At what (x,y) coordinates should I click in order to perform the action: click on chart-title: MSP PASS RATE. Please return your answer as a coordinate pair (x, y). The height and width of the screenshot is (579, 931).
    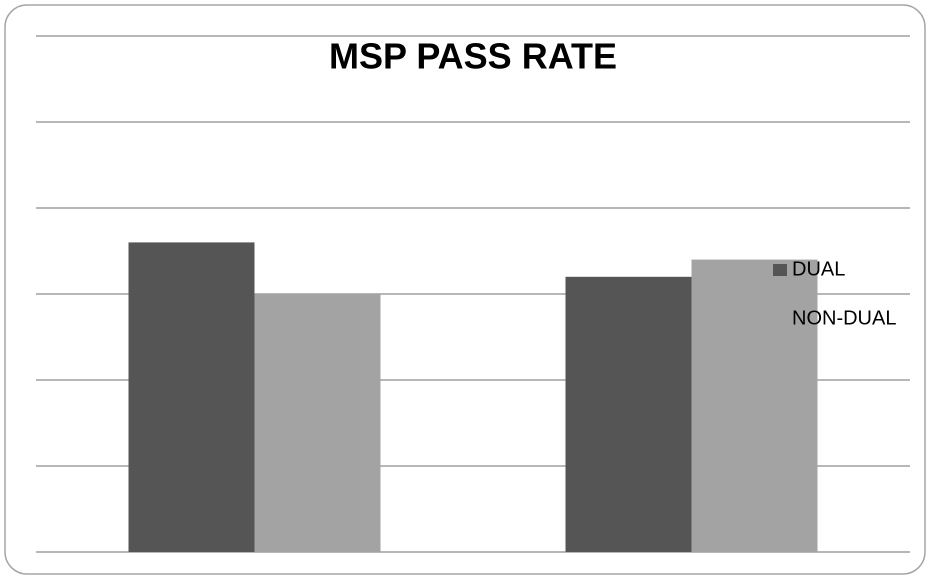
    Looking at the image, I should click on (473, 56).